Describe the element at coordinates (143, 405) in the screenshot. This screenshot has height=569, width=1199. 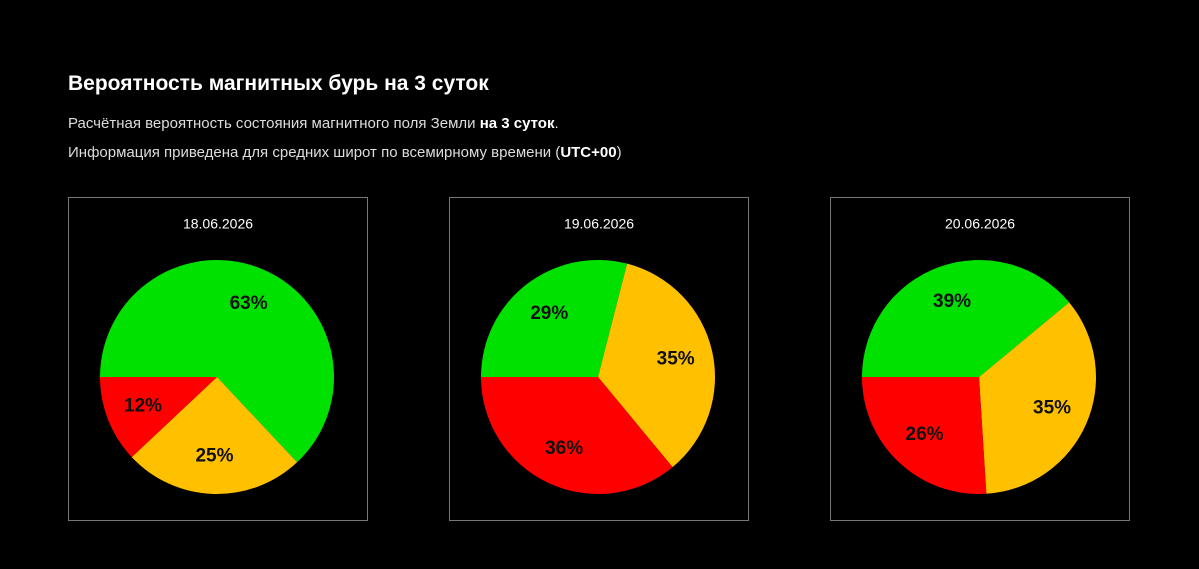
I see `slice-label: 12%` at that location.